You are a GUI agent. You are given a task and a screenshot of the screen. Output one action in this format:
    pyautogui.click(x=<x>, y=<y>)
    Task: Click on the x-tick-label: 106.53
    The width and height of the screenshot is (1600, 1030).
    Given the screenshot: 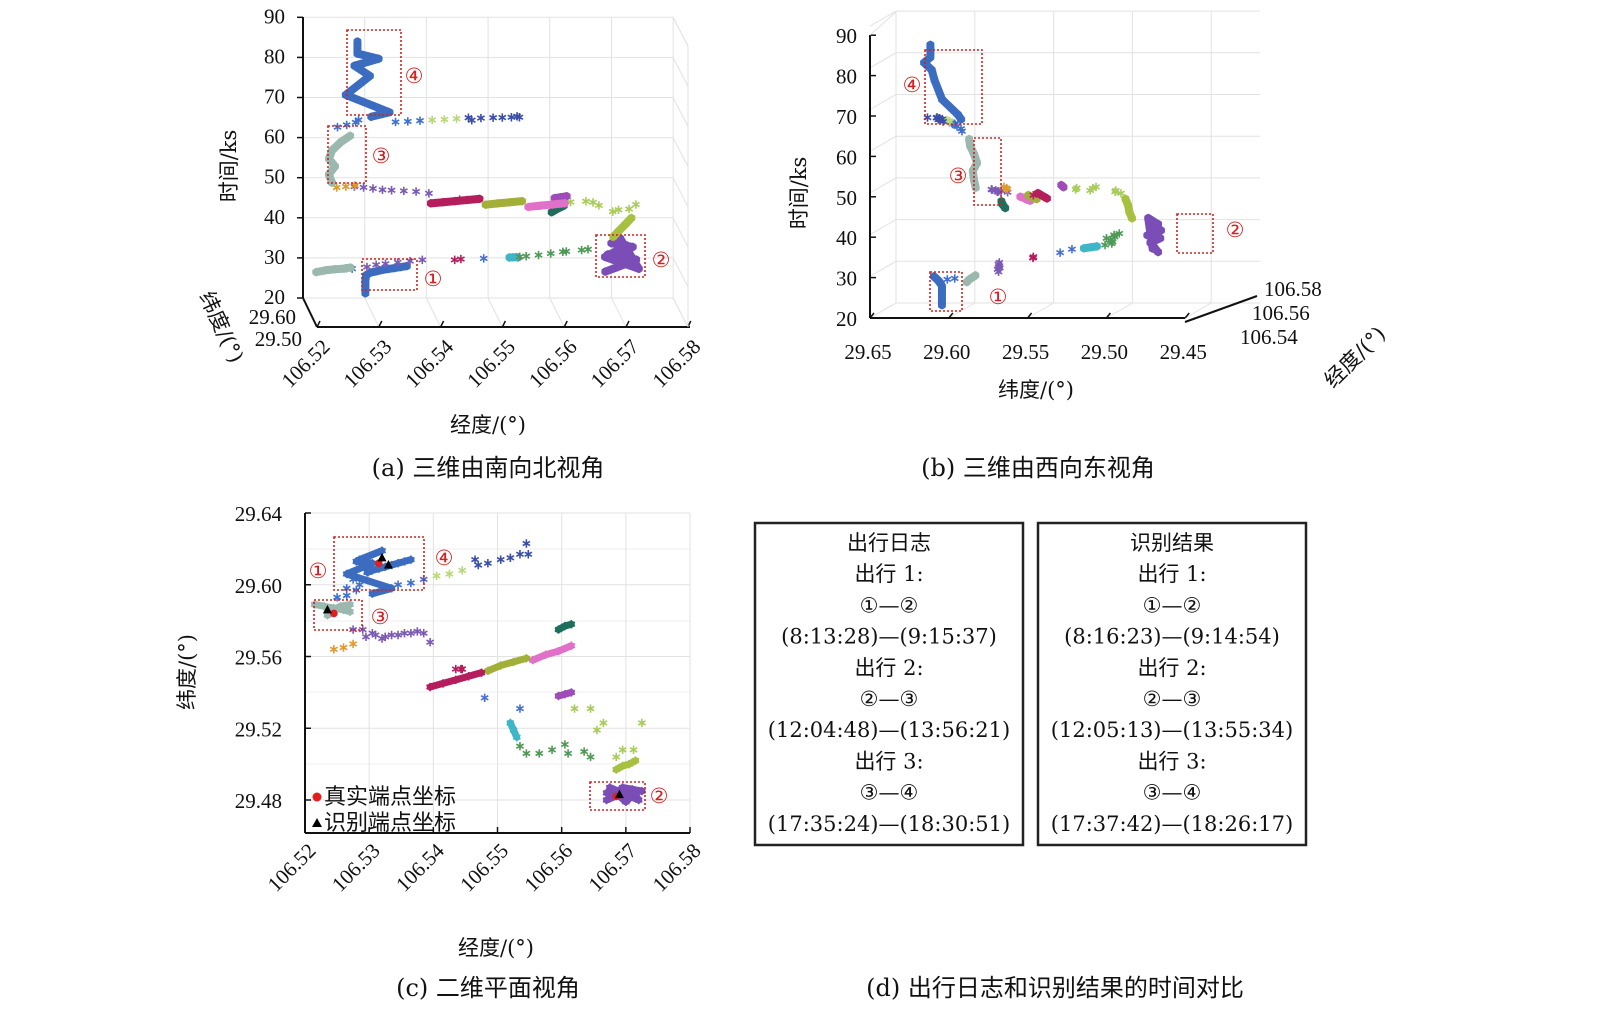 What is the action you would take?
    pyautogui.click(x=356, y=868)
    